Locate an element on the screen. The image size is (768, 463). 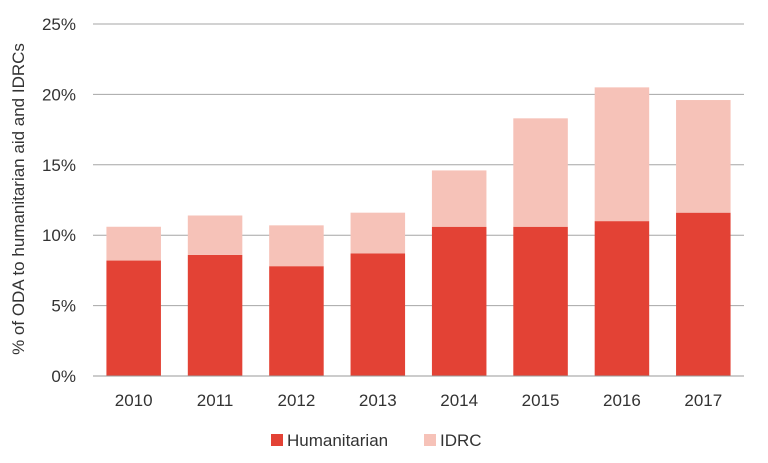
bar-idrc-2014 is located at coordinates (459, 198).